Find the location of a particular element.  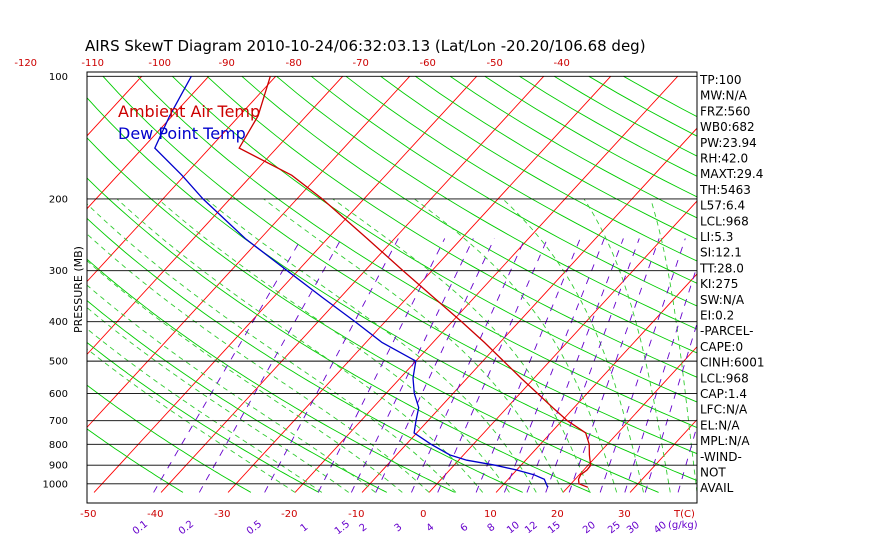

pressure-tick-label: 900 is located at coordinates (58, 466).